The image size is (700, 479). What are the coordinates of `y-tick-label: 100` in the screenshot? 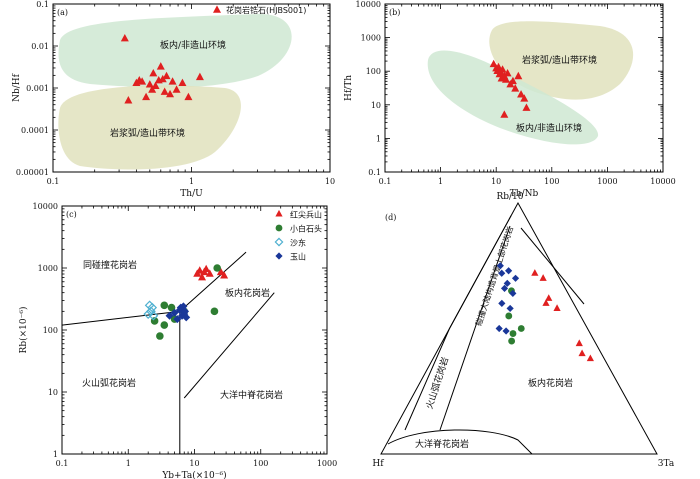 It's located at (373, 71).